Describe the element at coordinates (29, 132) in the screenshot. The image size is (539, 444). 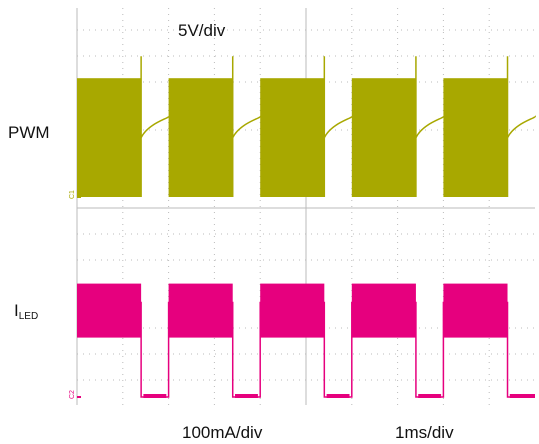
I see `channel-1-label: PWM` at that location.